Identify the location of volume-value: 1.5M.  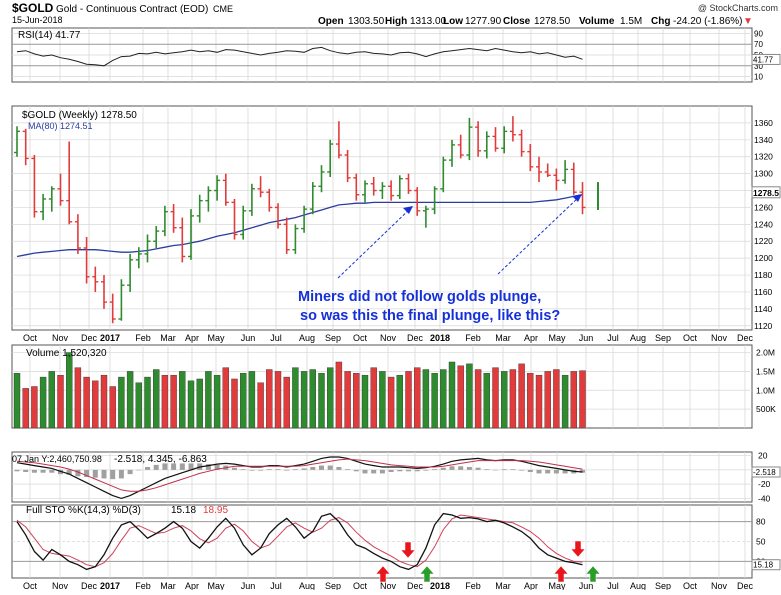
(631, 21).